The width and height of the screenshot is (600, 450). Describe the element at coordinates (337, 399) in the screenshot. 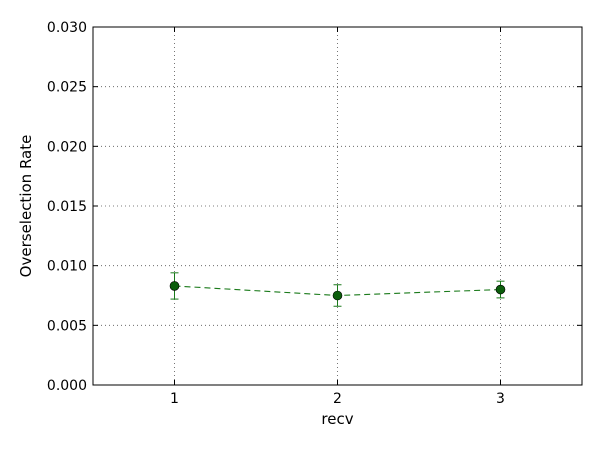

I see `x-tick-label: 2` at that location.